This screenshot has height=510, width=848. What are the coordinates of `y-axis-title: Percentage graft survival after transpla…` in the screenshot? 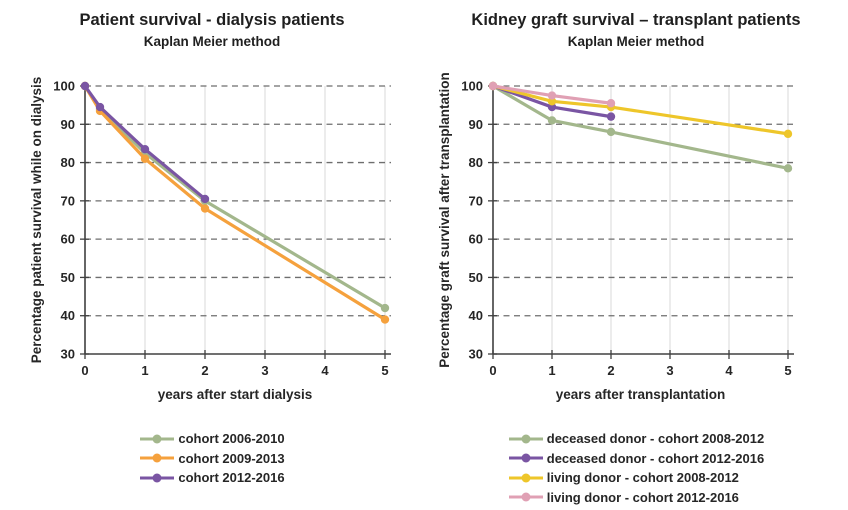 It's located at (444, 220).